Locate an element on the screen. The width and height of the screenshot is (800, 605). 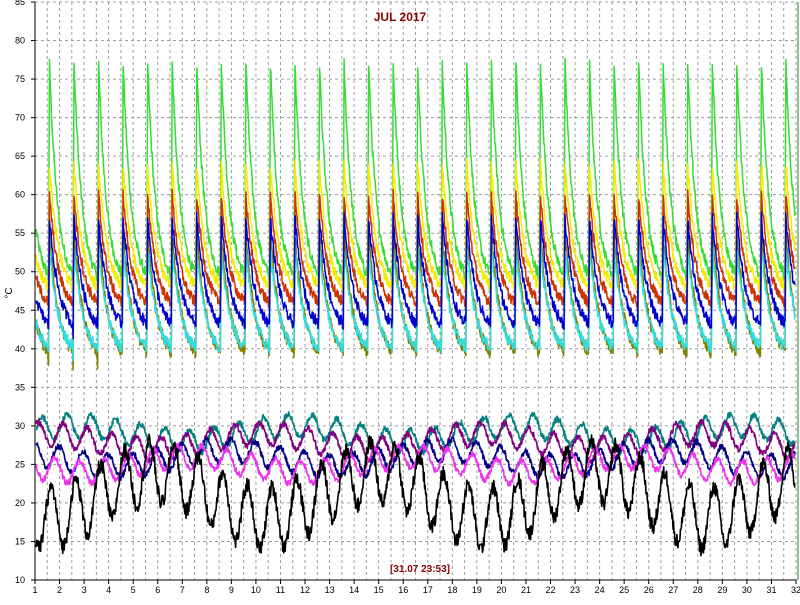
x-tick-label: 2 is located at coordinates (59, 590).